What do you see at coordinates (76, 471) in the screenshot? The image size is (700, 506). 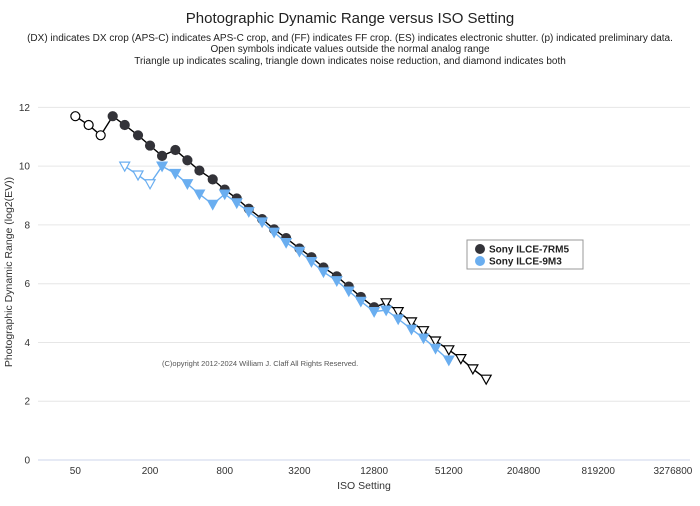 I see `x-tick-label: 50` at bounding box center [76, 471].